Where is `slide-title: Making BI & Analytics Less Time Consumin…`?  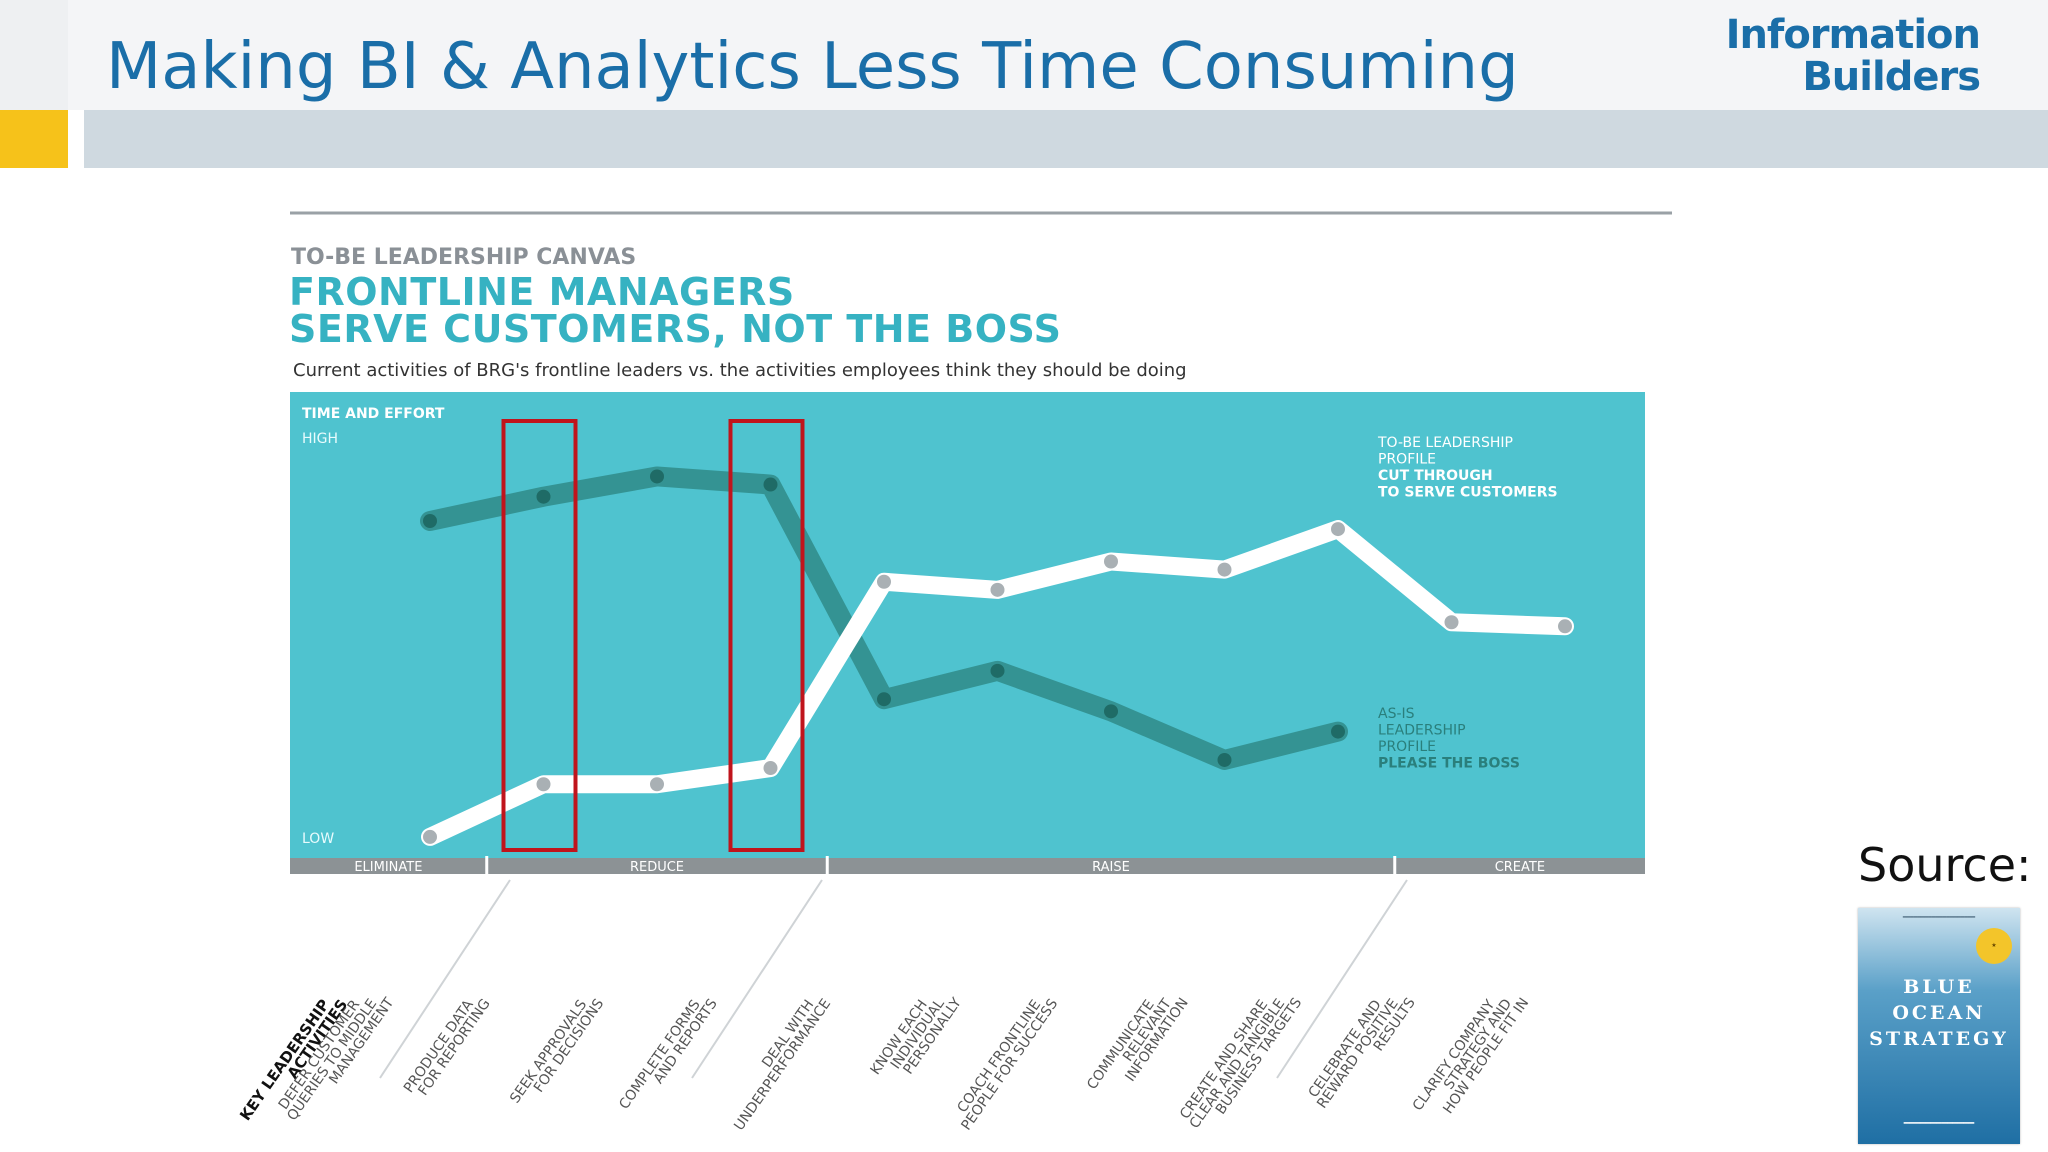 slide-title: Making BI & Analytics Less Time Consumin… is located at coordinates (812, 67).